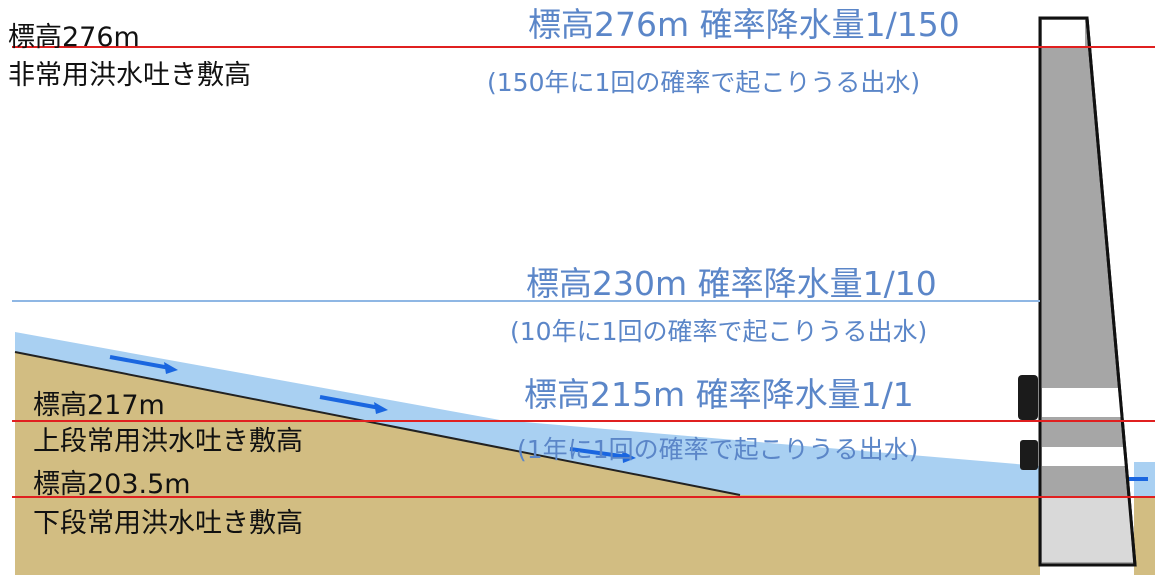  What do you see at coordinates (744, 24) in the screenshot?
I see `level-276-heading: 標高276m 確率降水量1/150` at bounding box center [744, 24].